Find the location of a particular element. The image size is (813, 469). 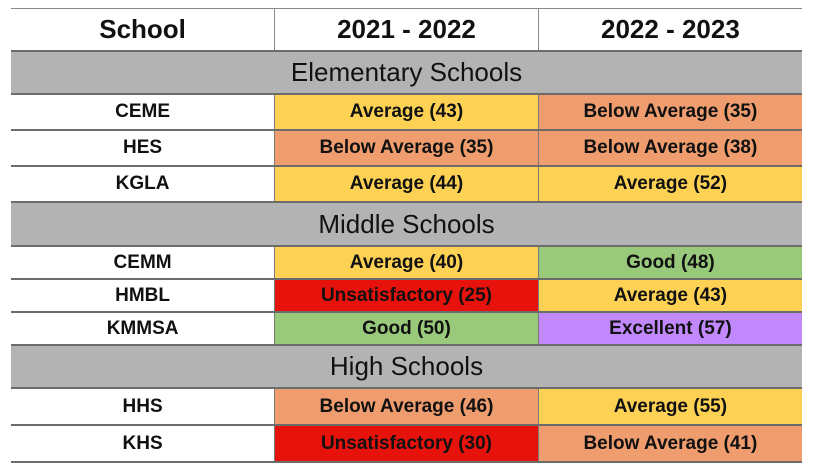

rating-cell-2022-2023: Excellent (57) is located at coordinates (669, 329).